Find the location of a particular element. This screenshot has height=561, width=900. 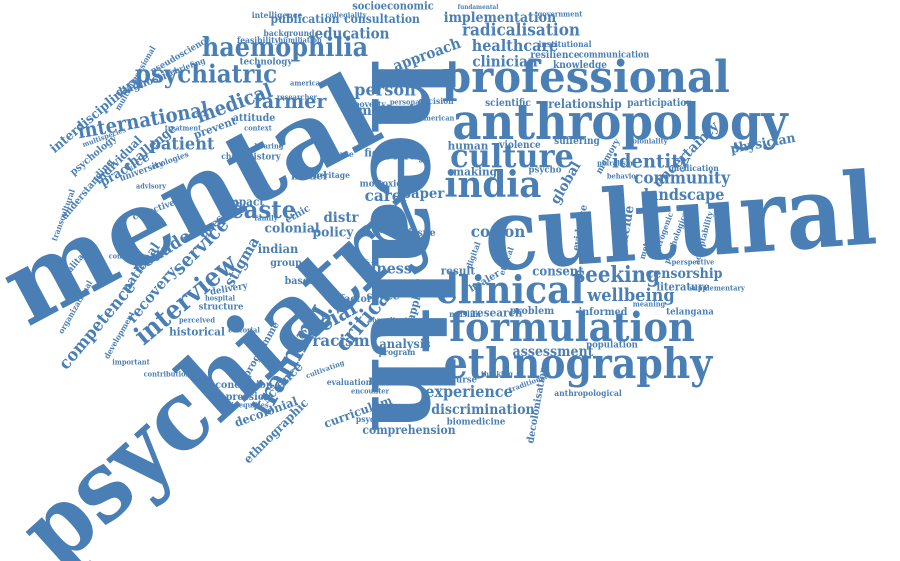

word-consent: consent is located at coordinates (558, 272).